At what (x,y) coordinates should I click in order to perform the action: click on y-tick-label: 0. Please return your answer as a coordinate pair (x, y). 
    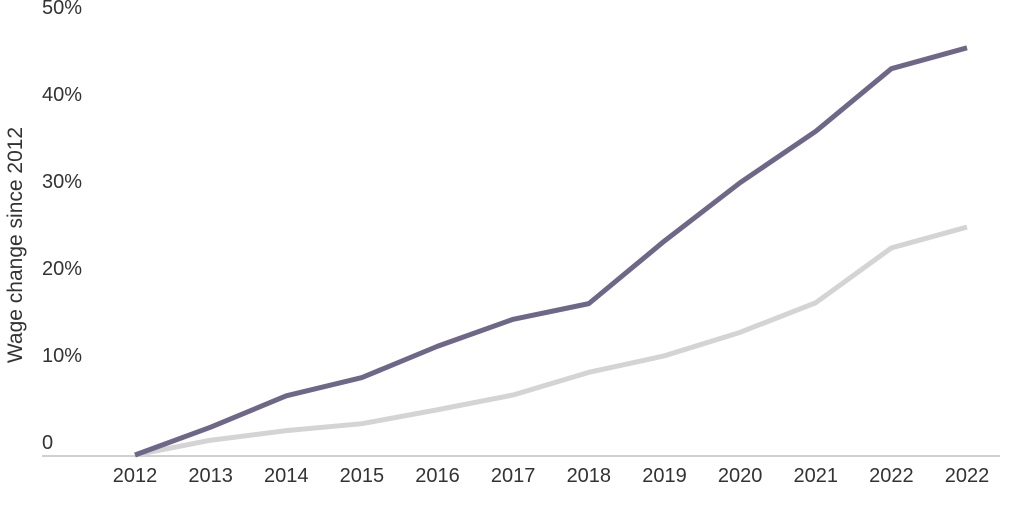
    Looking at the image, I should click on (47, 443).